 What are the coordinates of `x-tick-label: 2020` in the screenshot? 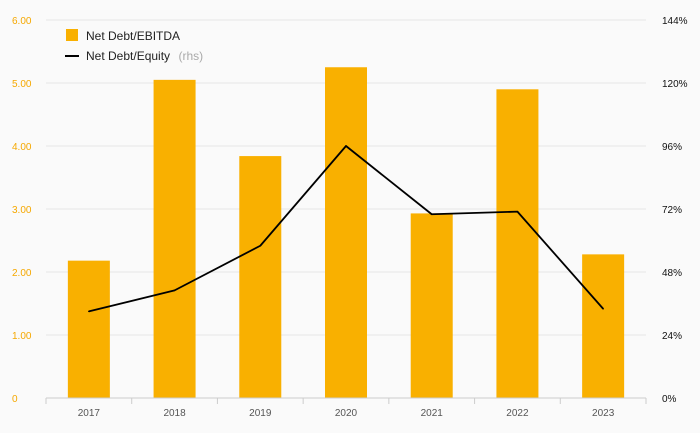 It's located at (346, 413).